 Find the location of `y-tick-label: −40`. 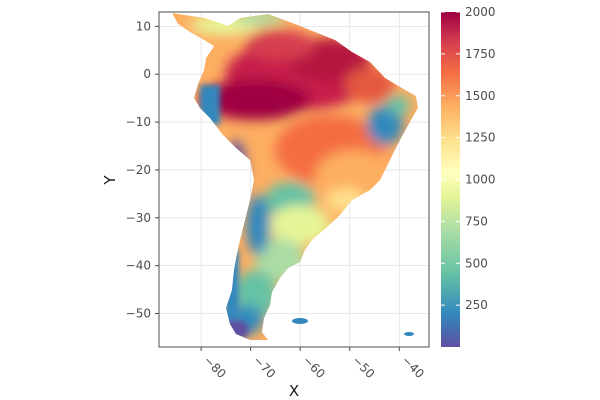

y-tick-label: −40 is located at coordinates (138, 266).